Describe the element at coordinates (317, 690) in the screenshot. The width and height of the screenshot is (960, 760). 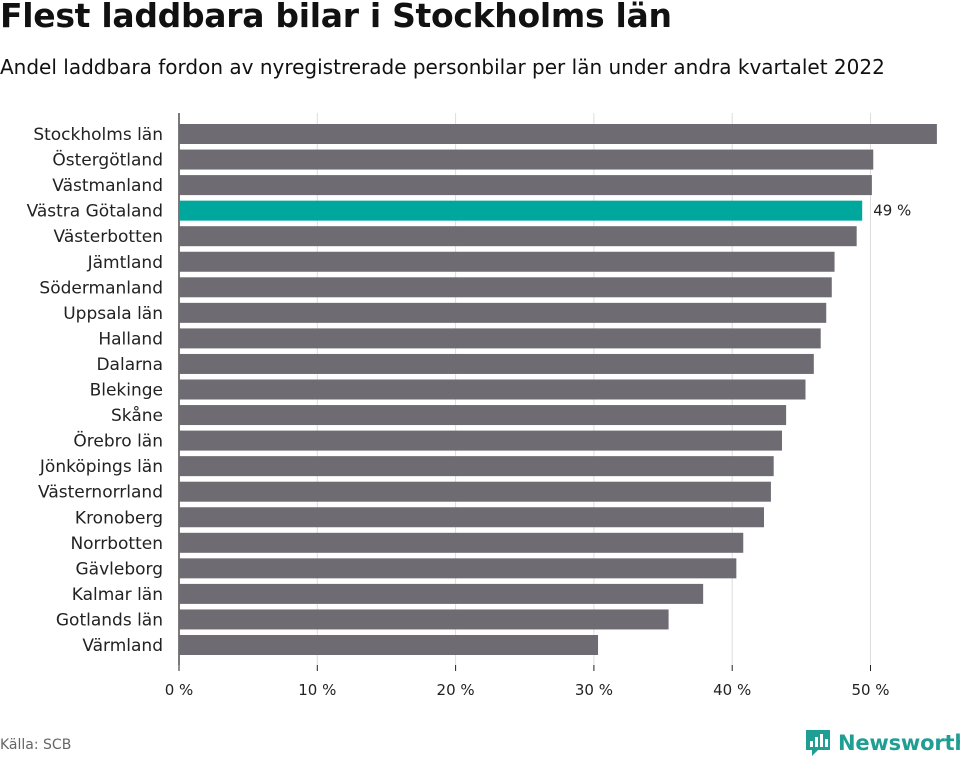
I see `x-tick-label: 10 %` at that location.